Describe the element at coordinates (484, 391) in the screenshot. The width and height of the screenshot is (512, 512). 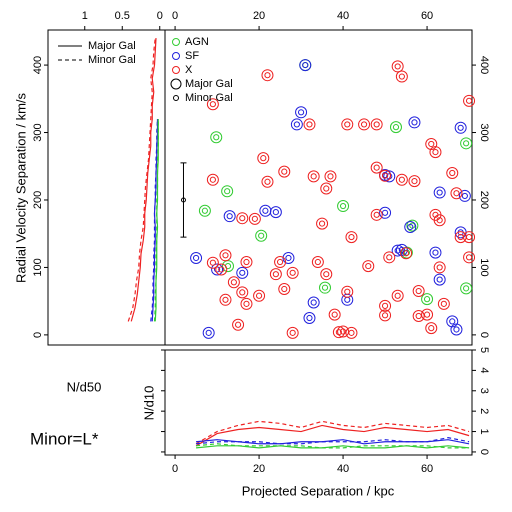
I see `y-tick-label: 3` at that location.